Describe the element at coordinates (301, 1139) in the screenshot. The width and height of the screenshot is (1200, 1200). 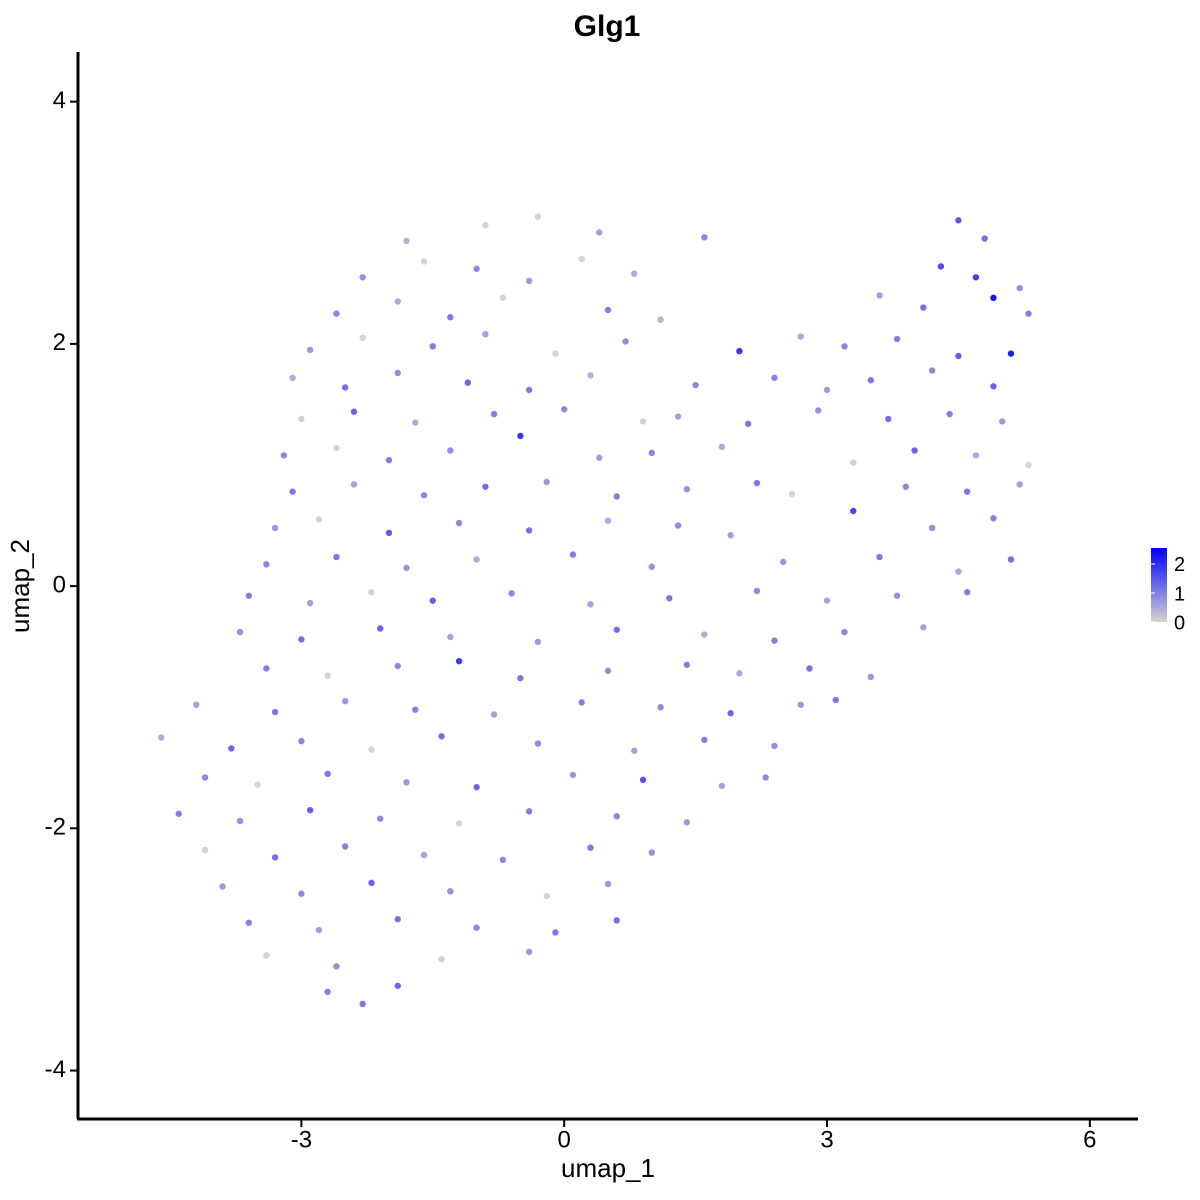
I see `x-tick-label: -3` at that location.